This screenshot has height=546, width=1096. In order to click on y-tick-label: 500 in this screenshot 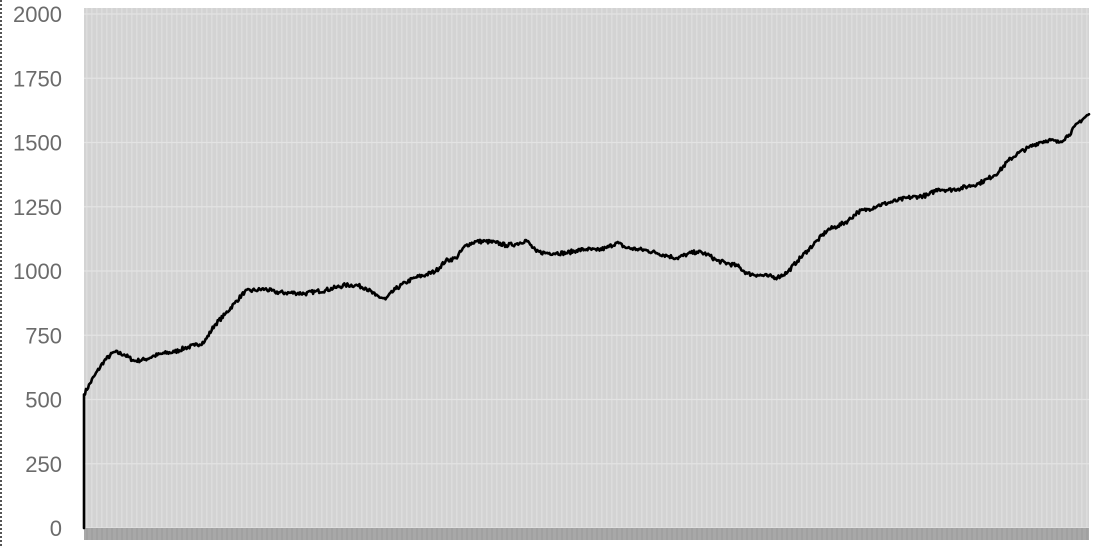, I will do `click(43, 400)`.